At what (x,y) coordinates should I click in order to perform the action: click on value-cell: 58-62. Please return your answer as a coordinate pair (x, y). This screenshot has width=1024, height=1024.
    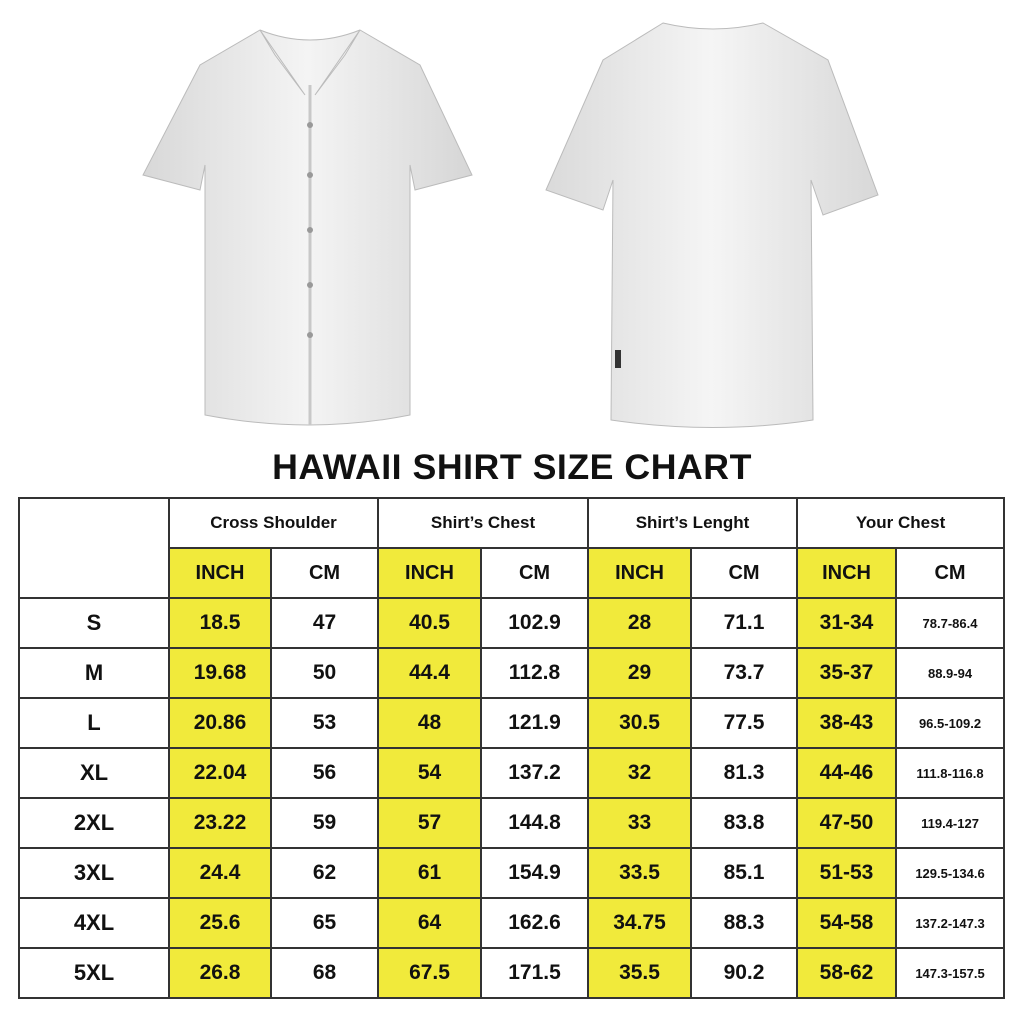
    Looking at the image, I should click on (847, 973).